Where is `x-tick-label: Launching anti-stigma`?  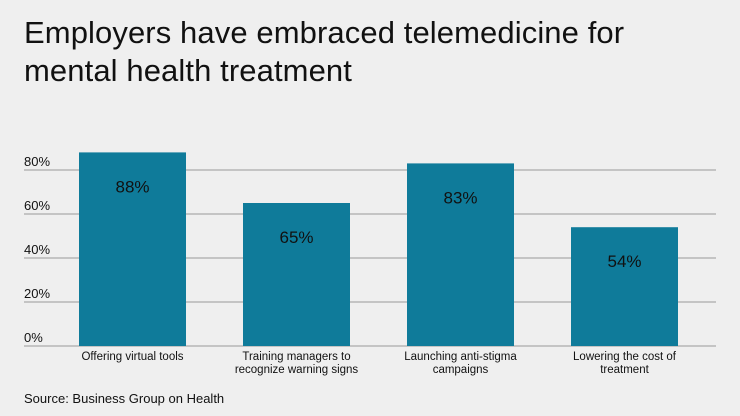
x-tick-label: Launching anti-stigma is located at coordinates (460, 357).